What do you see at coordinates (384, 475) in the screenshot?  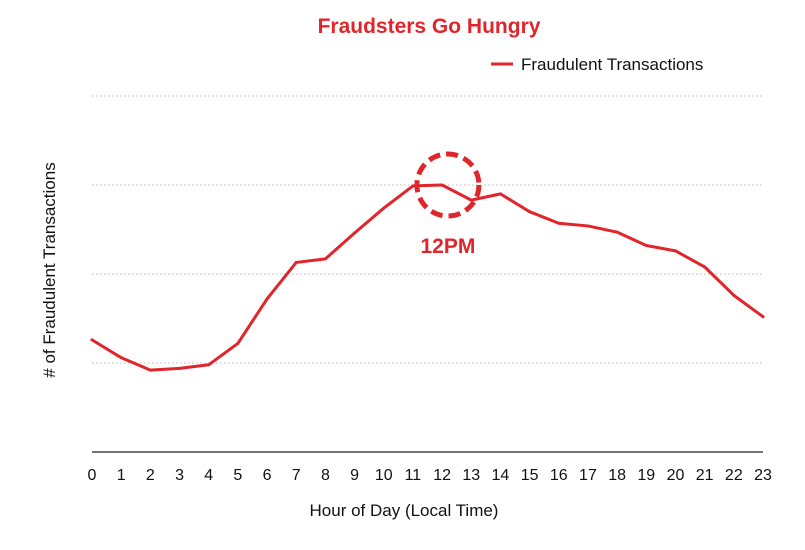 I see `x-tick-label: 10` at bounding box center [384, 475].